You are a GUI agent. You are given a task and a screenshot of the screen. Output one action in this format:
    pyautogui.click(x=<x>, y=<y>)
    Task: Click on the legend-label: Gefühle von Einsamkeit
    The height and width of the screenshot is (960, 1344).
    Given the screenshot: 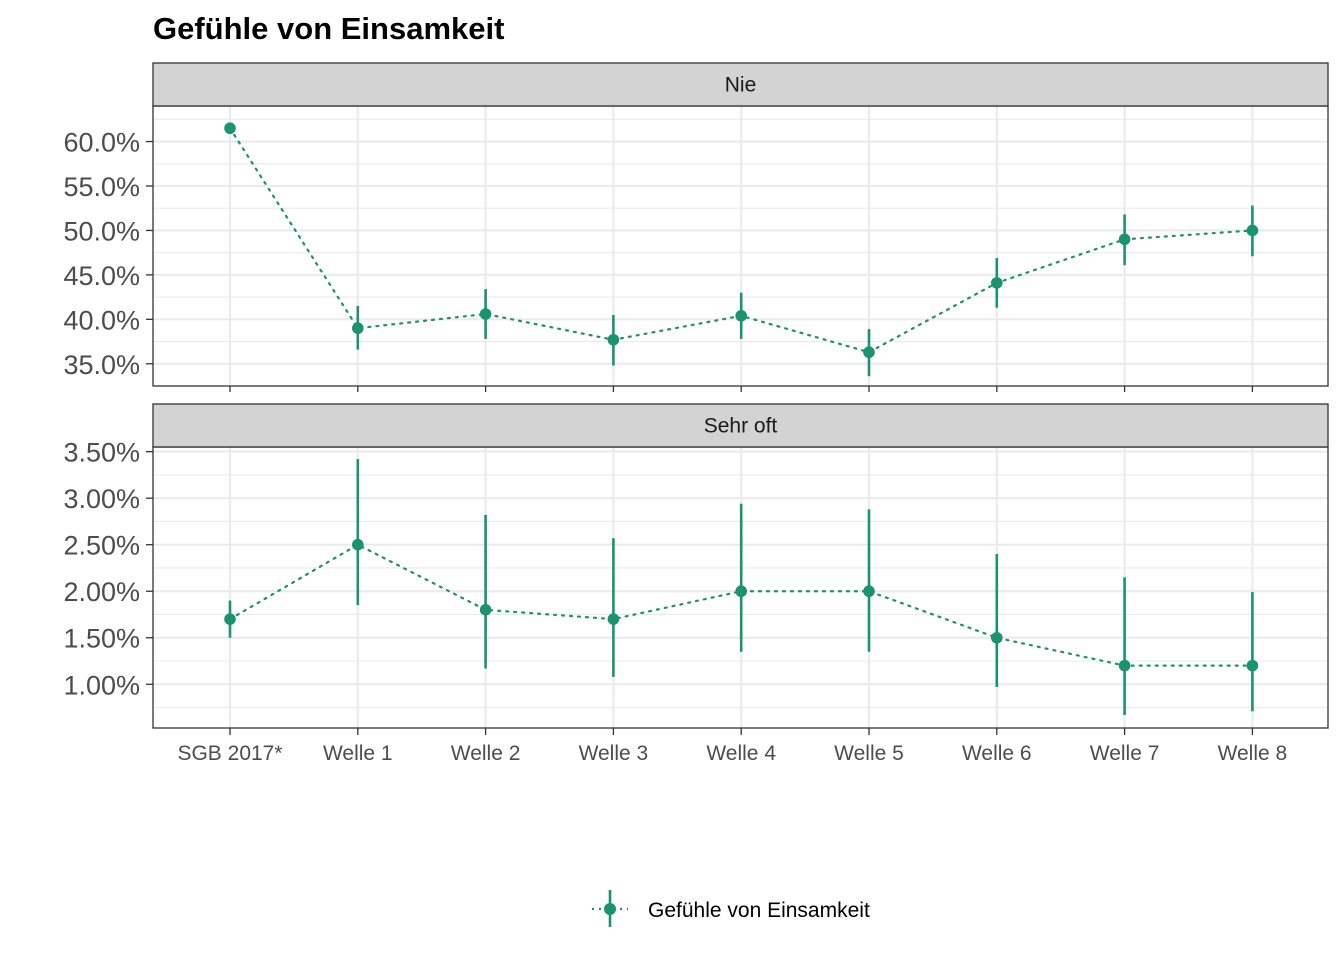 What is the action you would take?
    pyautogui.click(x=759, y=910)
    